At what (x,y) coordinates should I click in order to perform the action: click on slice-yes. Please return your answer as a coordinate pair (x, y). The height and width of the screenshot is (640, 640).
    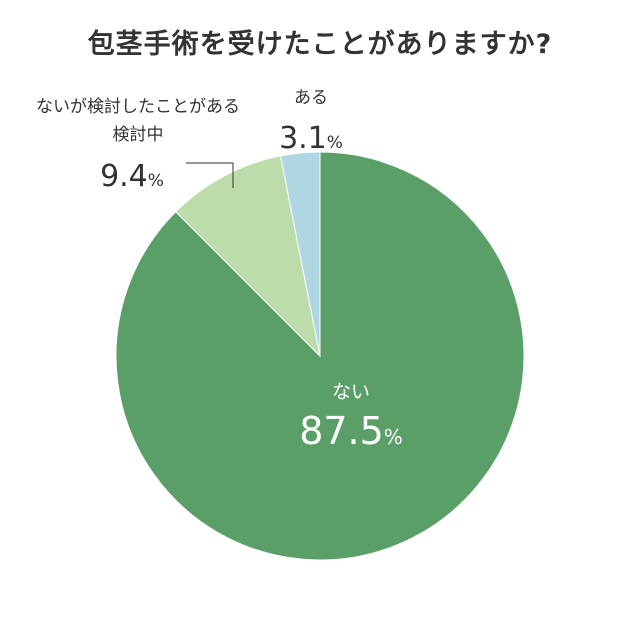
    Looking at the image, I should click on (300, 254).